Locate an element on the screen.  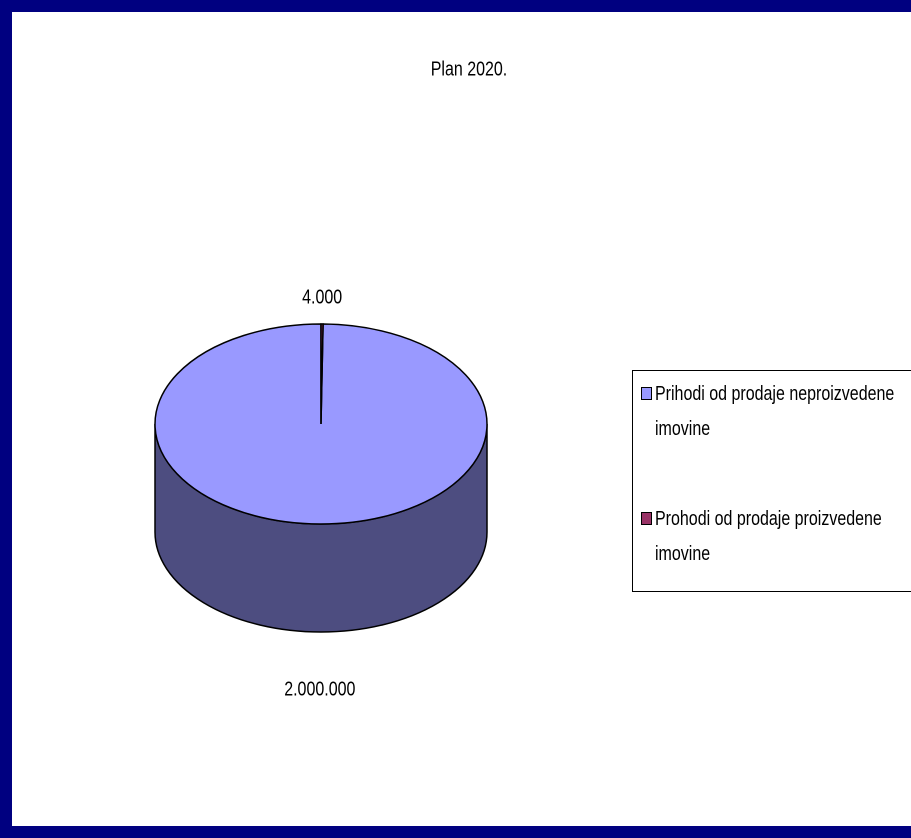
data-label: 2.000.000 is located at coordinates (319, 689).